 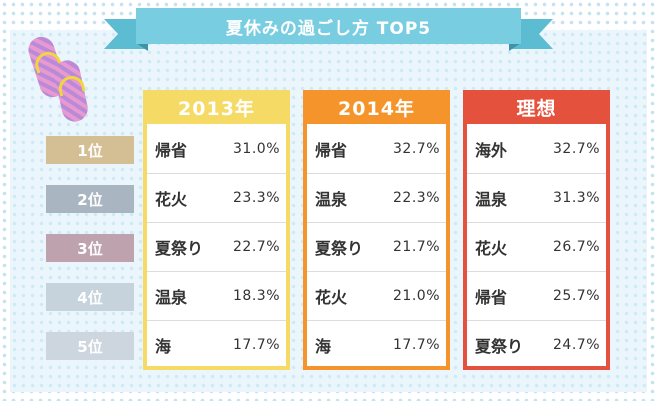 I want to click on activity-percentage: 22.7%, so click(x=256, y=246).